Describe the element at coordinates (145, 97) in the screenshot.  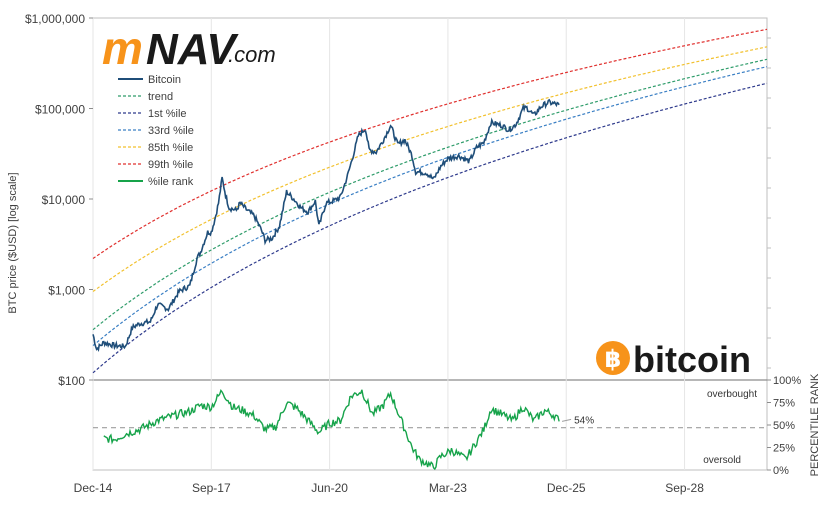
I see `legend-item-trend: trend` at that location.